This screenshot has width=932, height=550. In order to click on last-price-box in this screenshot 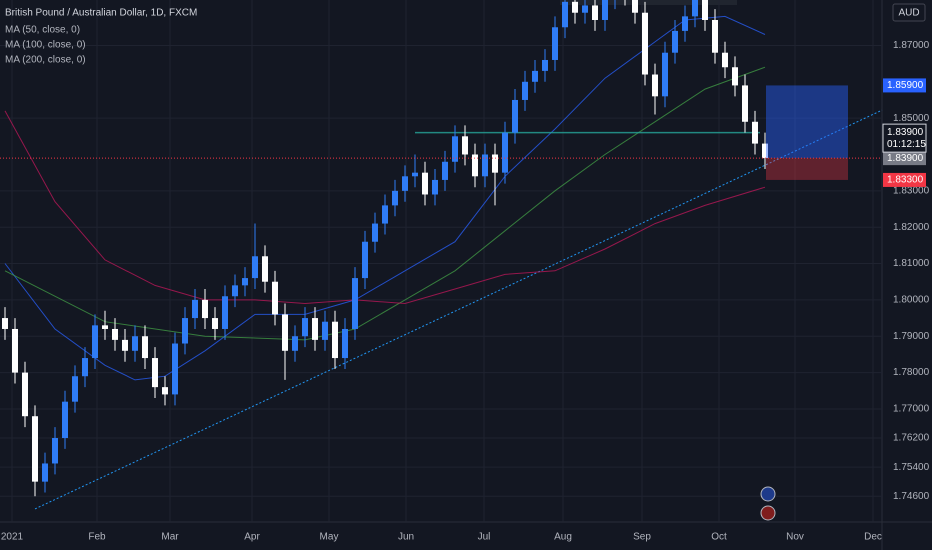, I will do `click(904, 138)`.